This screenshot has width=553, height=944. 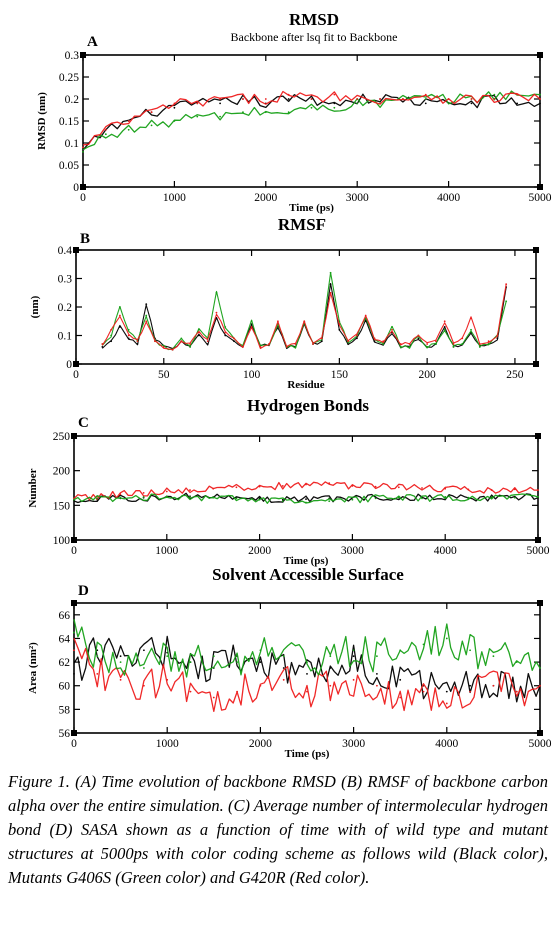 I want to click on y-tick-label: 62, so click(x=65, y=663).